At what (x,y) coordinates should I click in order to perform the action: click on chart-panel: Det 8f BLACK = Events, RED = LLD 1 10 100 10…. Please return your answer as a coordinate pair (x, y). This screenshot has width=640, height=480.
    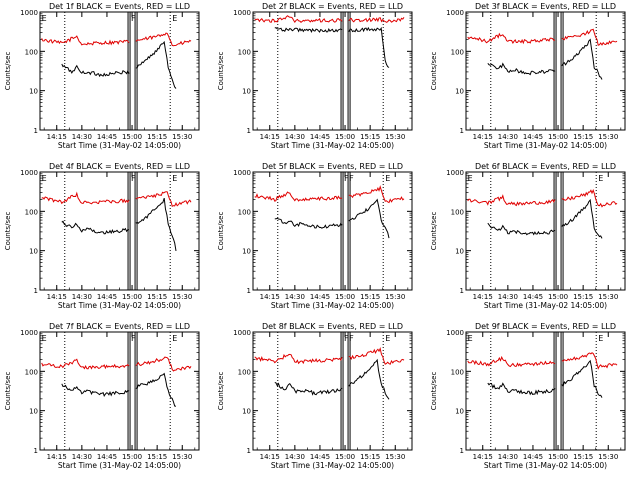
    Looking at the image, I should click on (315, 396).